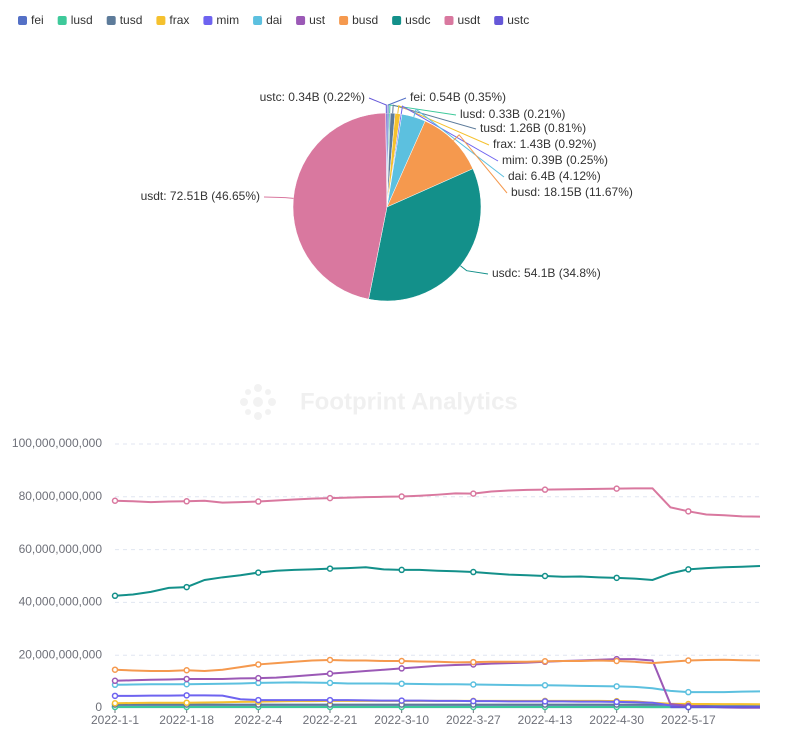  Describe the element at coordinates (330, 720) in the screenshot. I see `x-tick-label: 2022-2-21` at that location.